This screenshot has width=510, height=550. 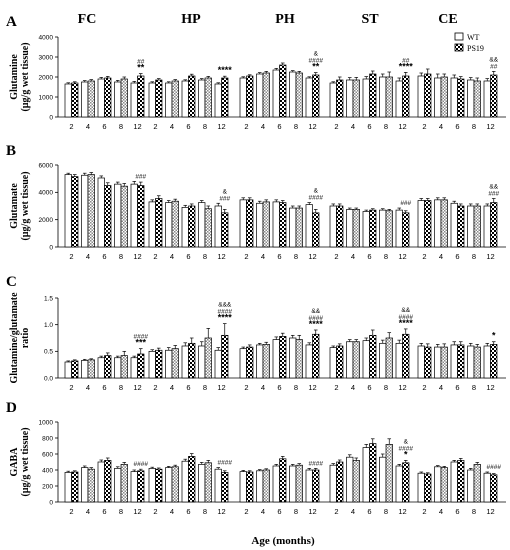 I want to click on region-header-fc: FC, so click(x=87, y=19).